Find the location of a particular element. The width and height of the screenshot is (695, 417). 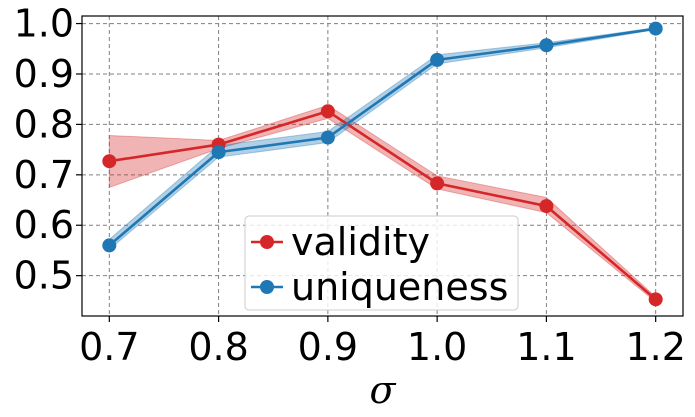

y-tick-label: 0.8 is located at coordinates (44, 124).